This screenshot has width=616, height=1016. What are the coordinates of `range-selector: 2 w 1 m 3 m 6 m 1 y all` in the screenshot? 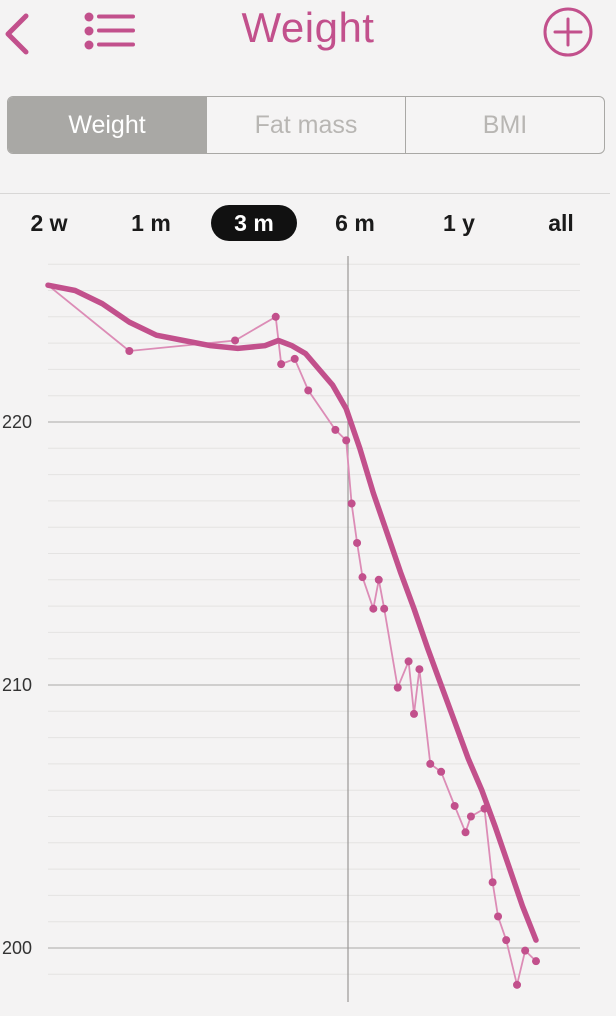 It's located at (308, 223).